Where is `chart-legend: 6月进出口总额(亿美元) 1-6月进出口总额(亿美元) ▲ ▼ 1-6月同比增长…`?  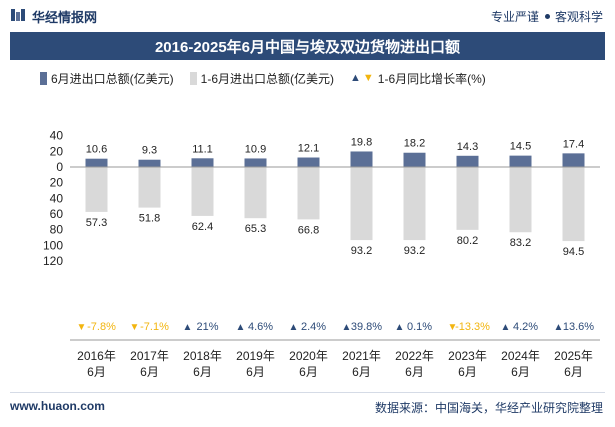 chart-legend: 6月进出口总额(亿美元) 1-6月进出口总额(亿美元) ▲ ▼ 1-6月同比增长… is located at coordinates (271, 78).